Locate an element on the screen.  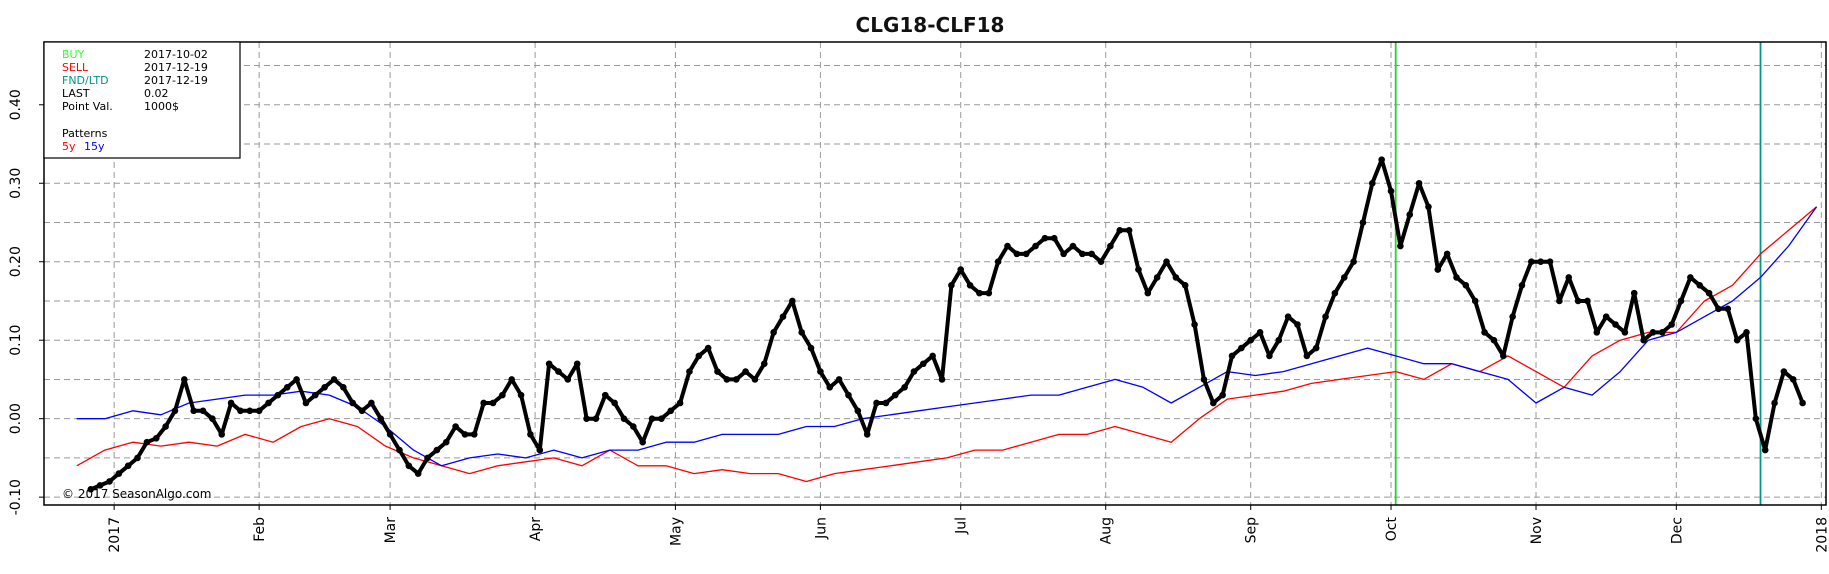
pattern-items: 5y 15y is located at coordinates (83, 146).